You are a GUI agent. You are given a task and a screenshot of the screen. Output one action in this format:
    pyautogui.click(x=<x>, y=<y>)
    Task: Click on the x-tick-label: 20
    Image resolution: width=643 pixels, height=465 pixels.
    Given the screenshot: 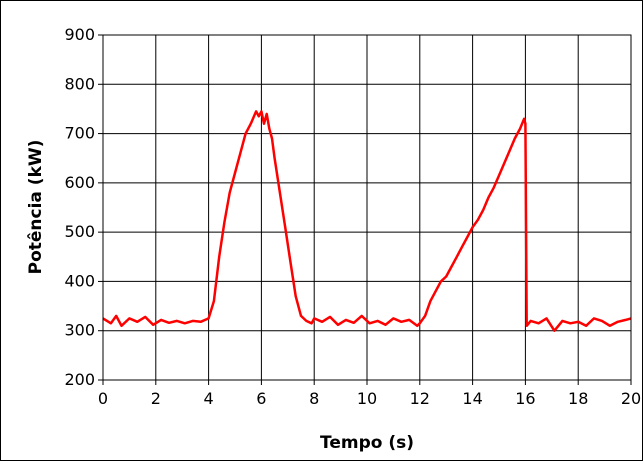 What is the action you would take?
    pyautogui.click(x=631, y=398)
    